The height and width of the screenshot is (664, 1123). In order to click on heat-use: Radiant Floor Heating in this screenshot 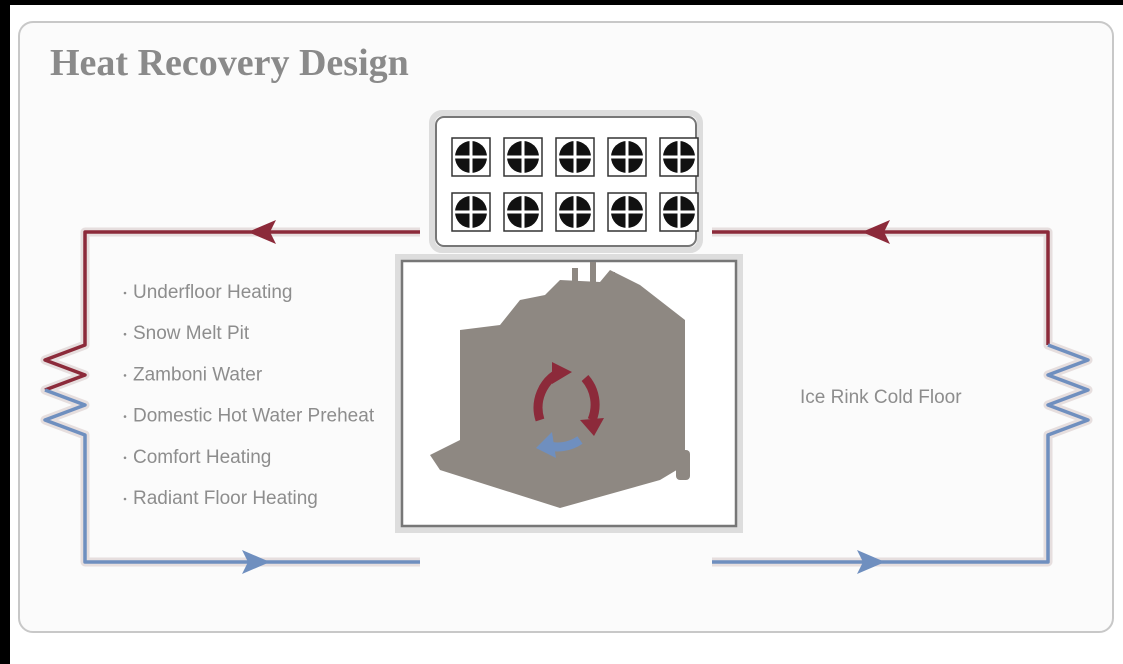, I will do `click(225, 498)`.